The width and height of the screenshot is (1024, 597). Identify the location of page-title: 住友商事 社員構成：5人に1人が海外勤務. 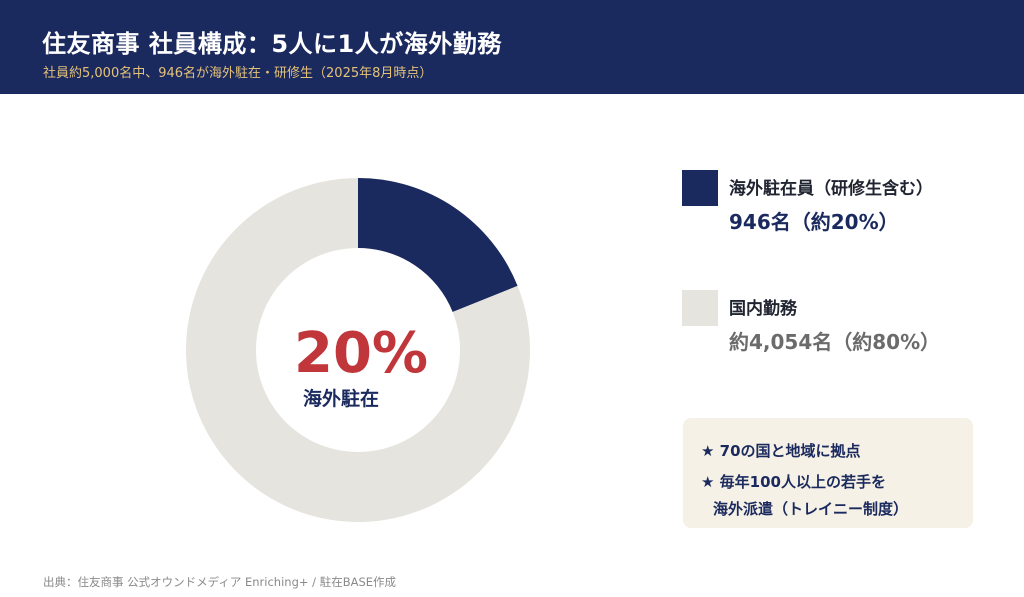
(272, 44).